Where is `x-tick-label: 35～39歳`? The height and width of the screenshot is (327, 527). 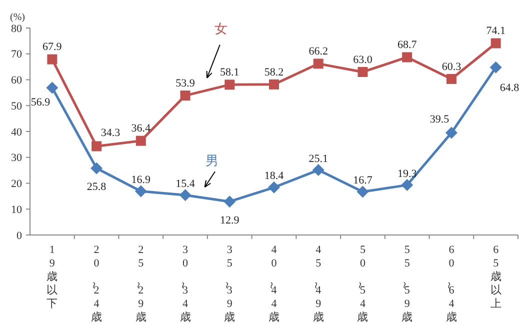 x-tick-label: 35～39歳 is located at coordinates (228, 284).